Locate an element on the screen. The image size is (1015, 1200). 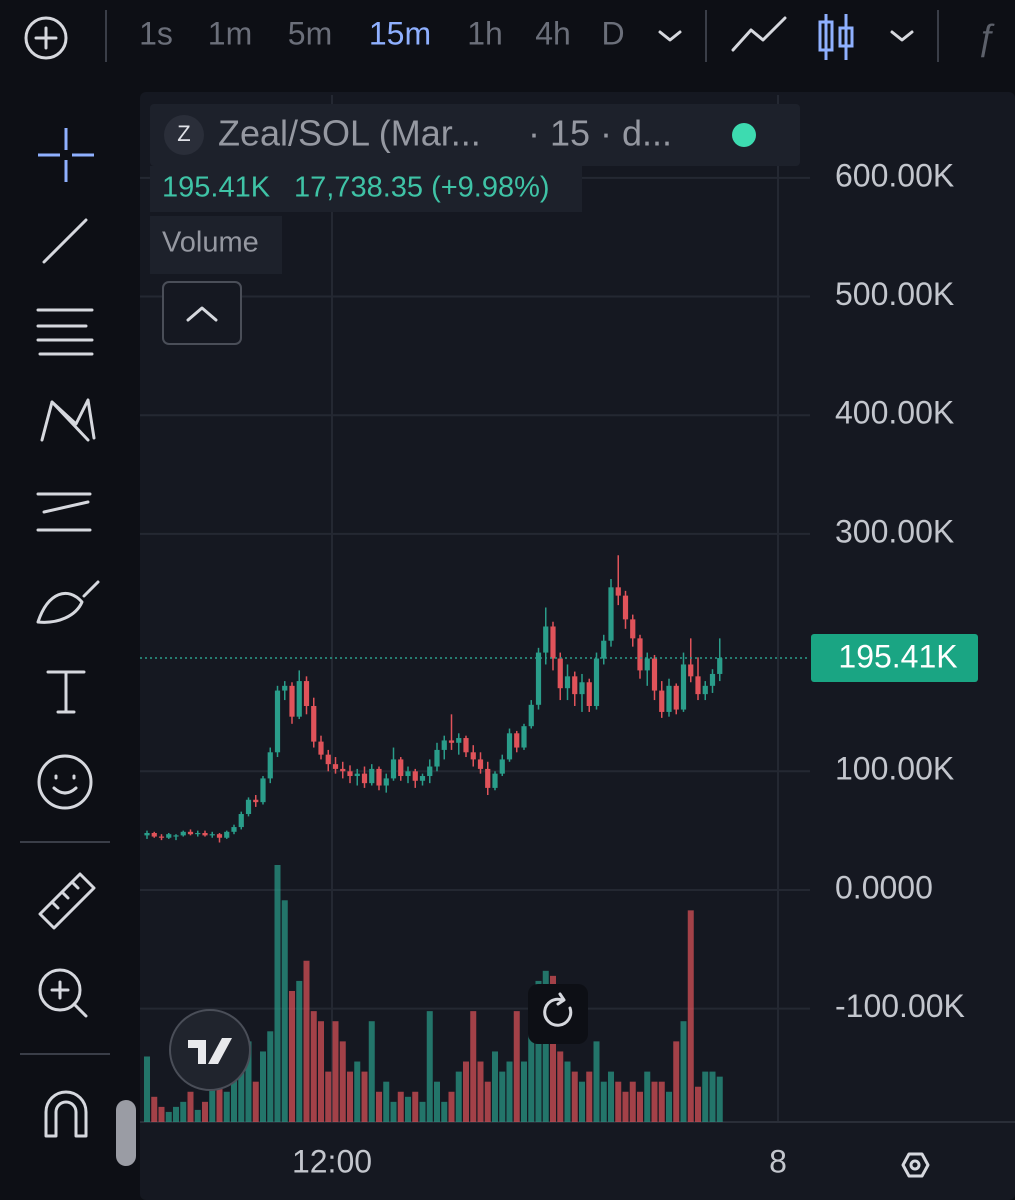
brush-tool is located at coordinates (68, 602).